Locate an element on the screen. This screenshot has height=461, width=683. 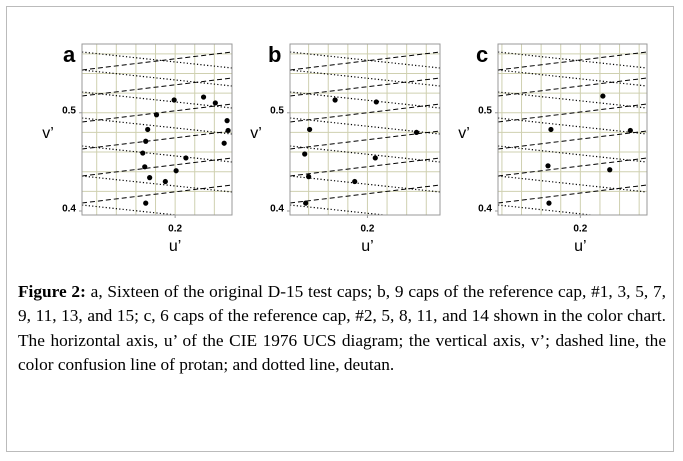
caption-label: Figure 2: is located at coordinates (52, 291).